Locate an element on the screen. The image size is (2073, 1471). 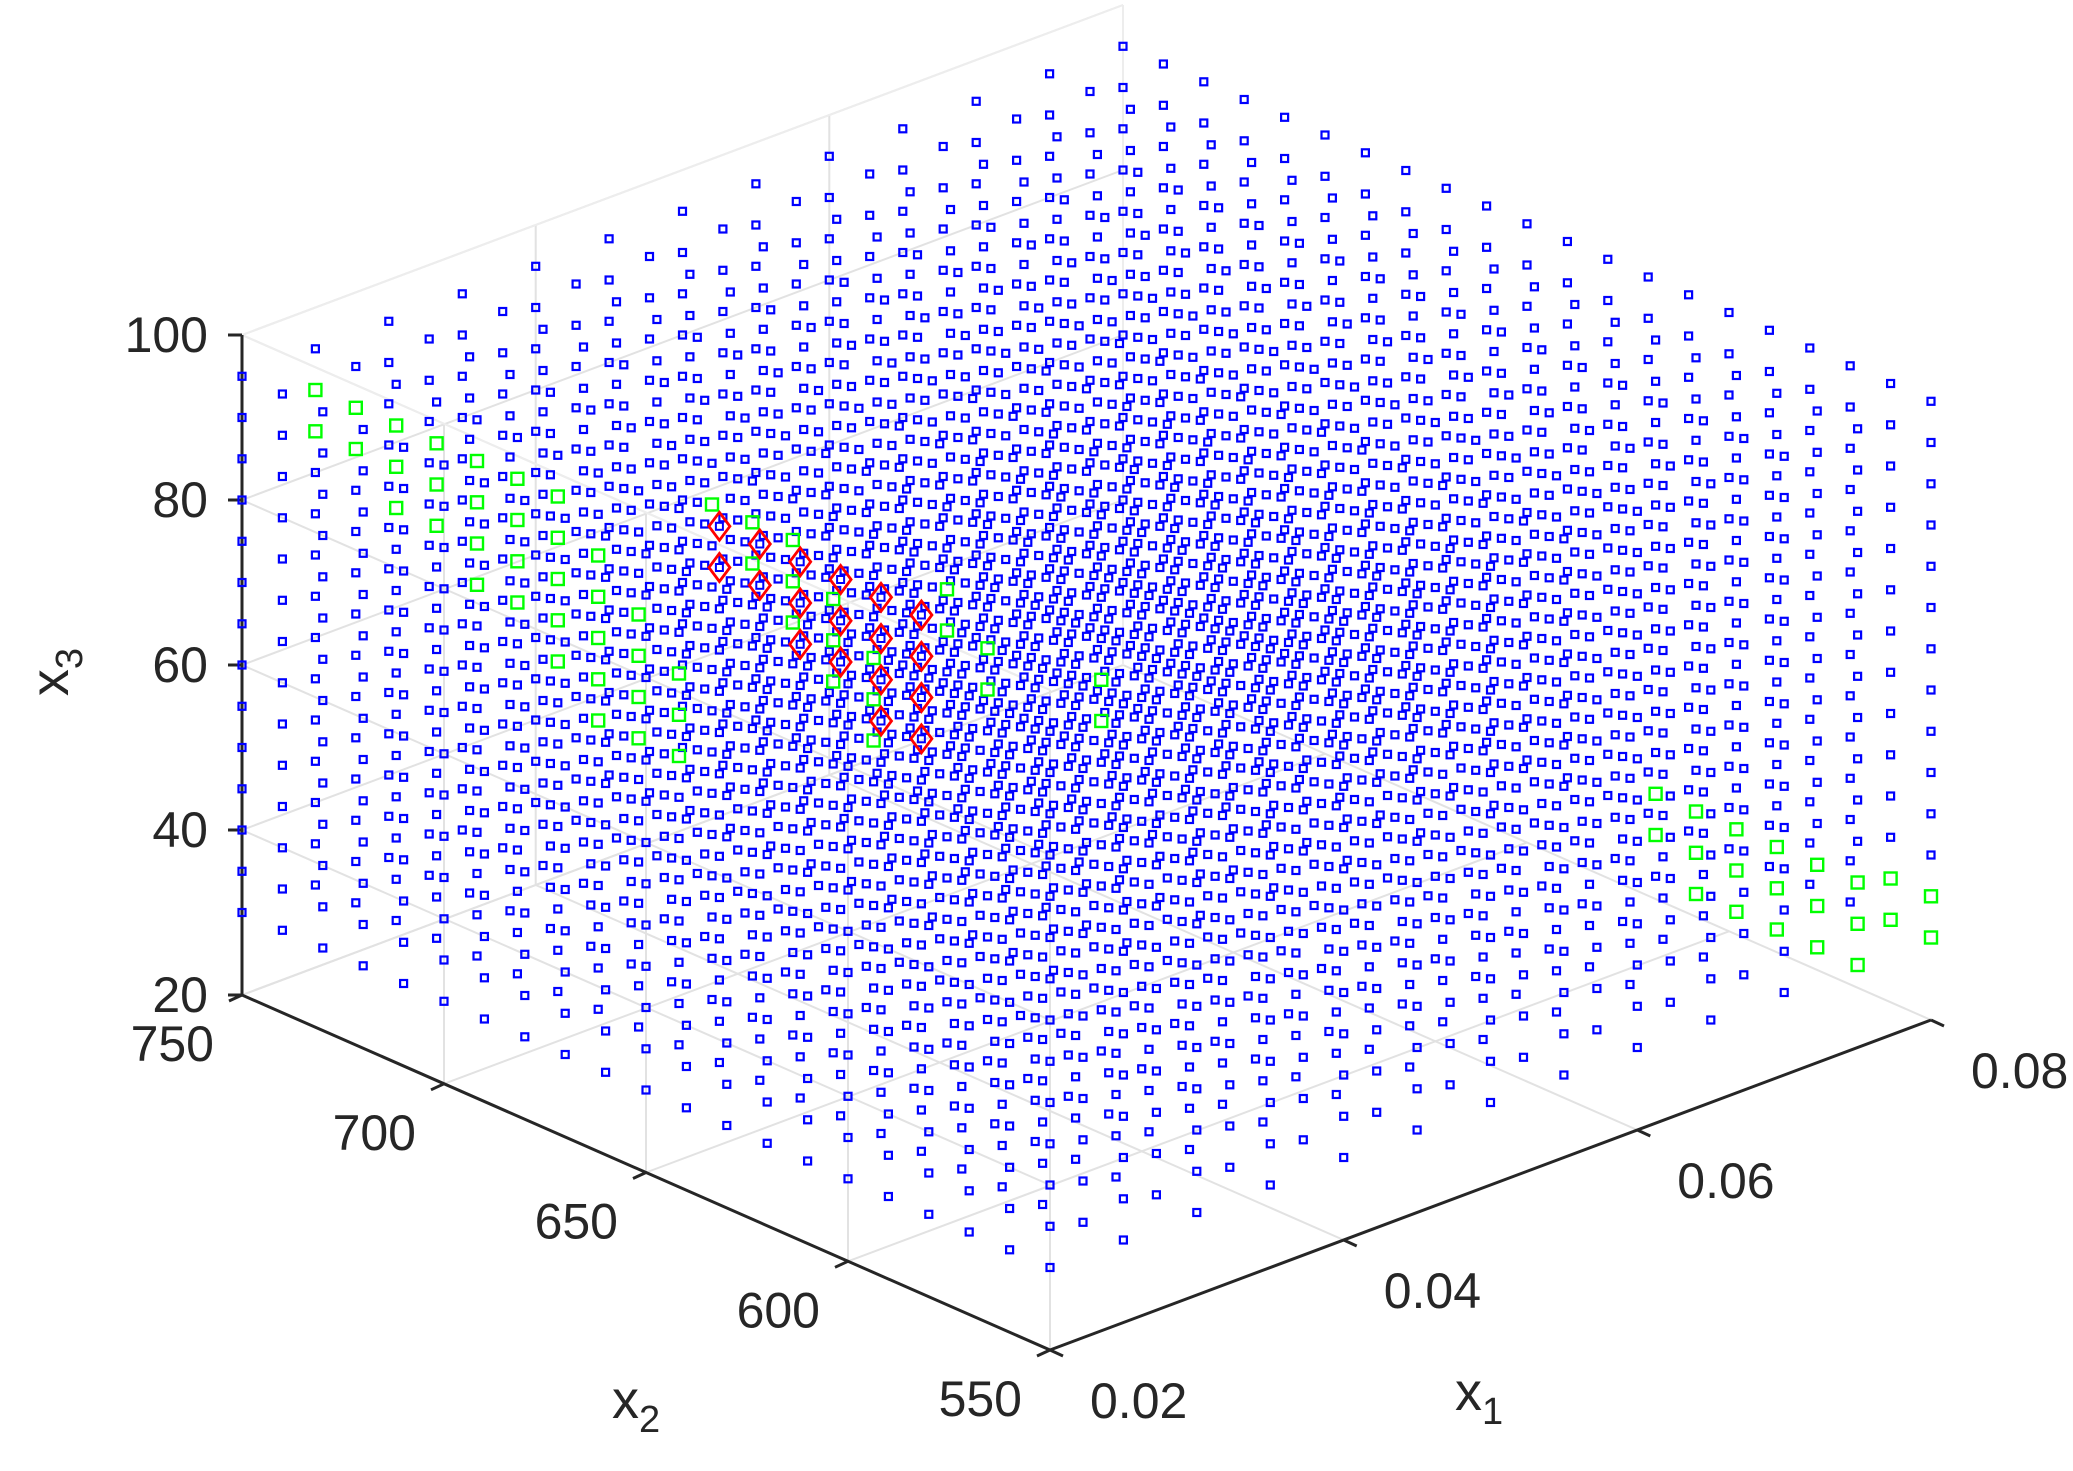
data-point-red is located at coordinates (760, 544).